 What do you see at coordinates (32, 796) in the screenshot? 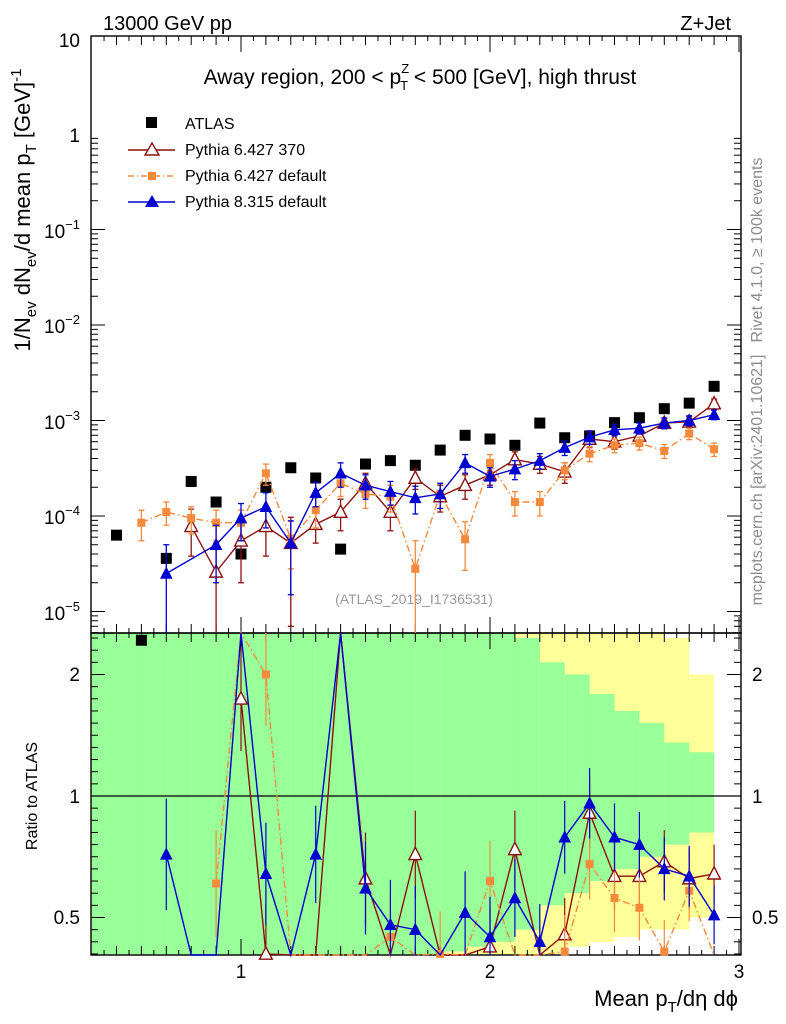
I see `ratio-y-axis-title: Ratio to ATLAS` at bounding box center [32, 796].